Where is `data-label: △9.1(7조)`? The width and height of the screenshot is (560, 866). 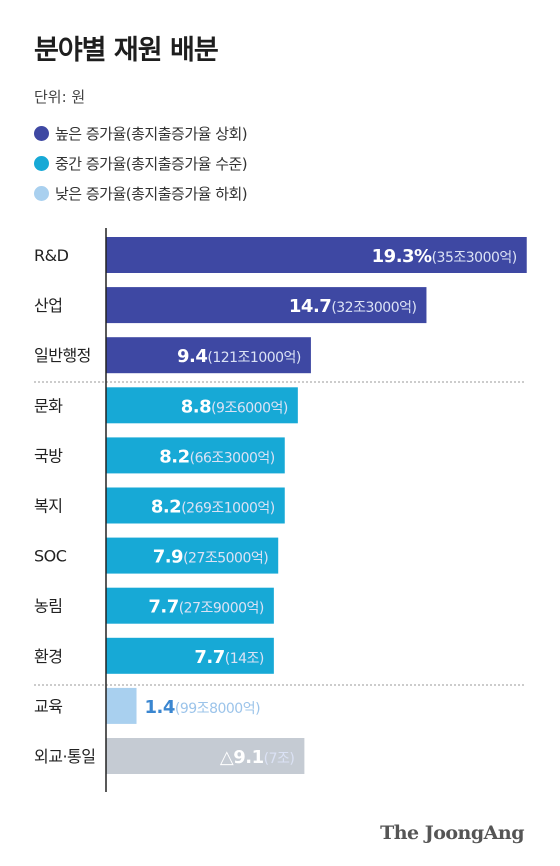
data-label: △9.1(7조) is located at coordinates (257, 757).